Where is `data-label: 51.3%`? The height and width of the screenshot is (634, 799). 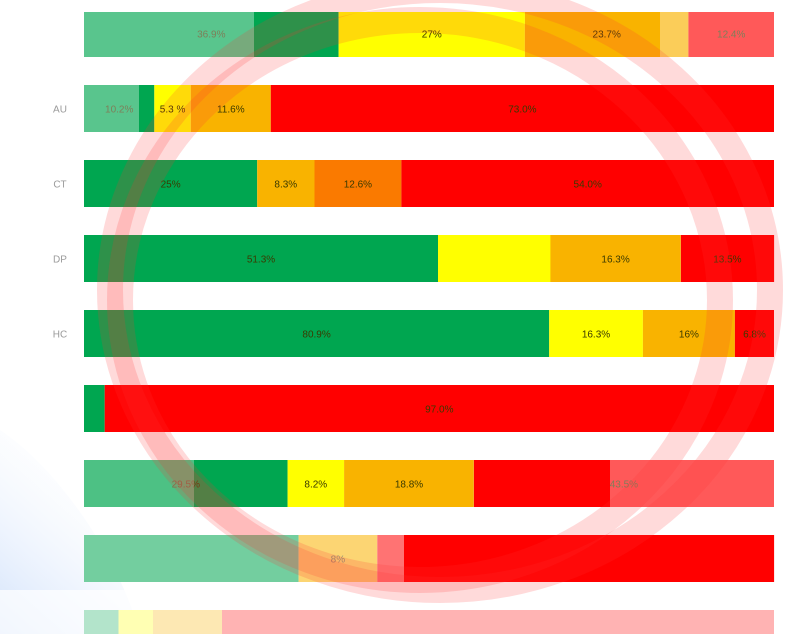
data-label: 51.3% is located at coordinates (261, 260).